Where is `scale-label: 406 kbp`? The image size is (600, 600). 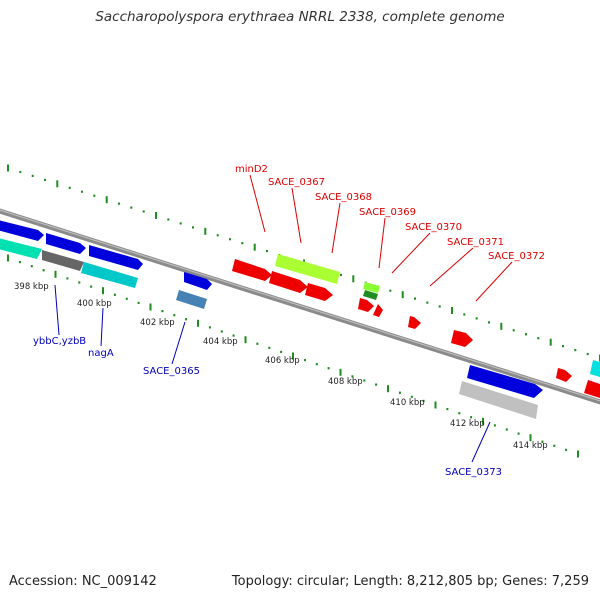 scale-label: 406 kbp is located at coordinates (282, 361).